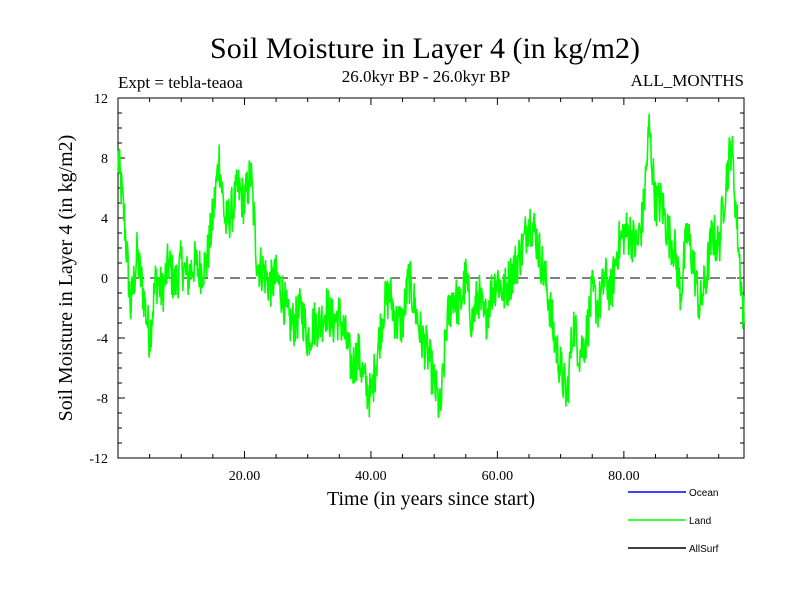 The image size is (800, 600). What do you see at coordinates (426, 76) in the screenshot?
I see `time-range-label: 26.0kyr BP - 26.0kyr BP` at bounding box center [426, 76].